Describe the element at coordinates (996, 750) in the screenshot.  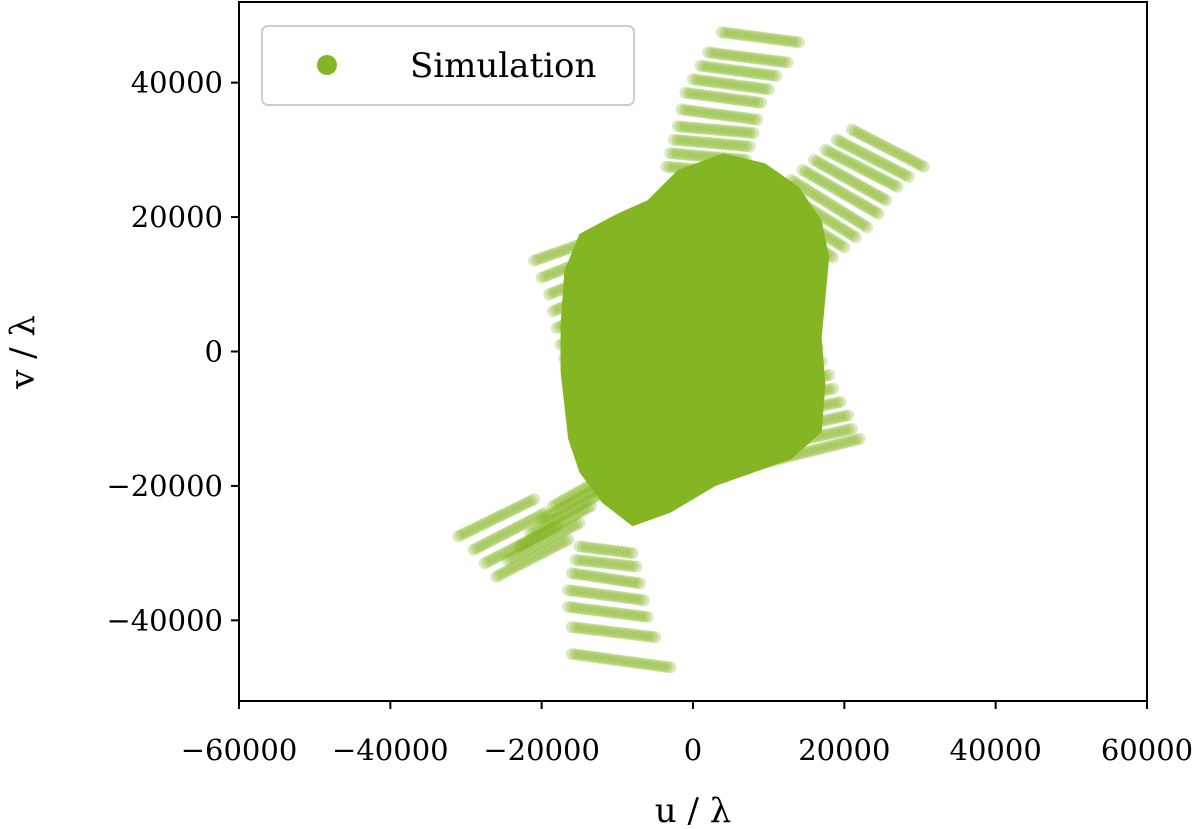
I see `x-tick-label: 40000` at that location.